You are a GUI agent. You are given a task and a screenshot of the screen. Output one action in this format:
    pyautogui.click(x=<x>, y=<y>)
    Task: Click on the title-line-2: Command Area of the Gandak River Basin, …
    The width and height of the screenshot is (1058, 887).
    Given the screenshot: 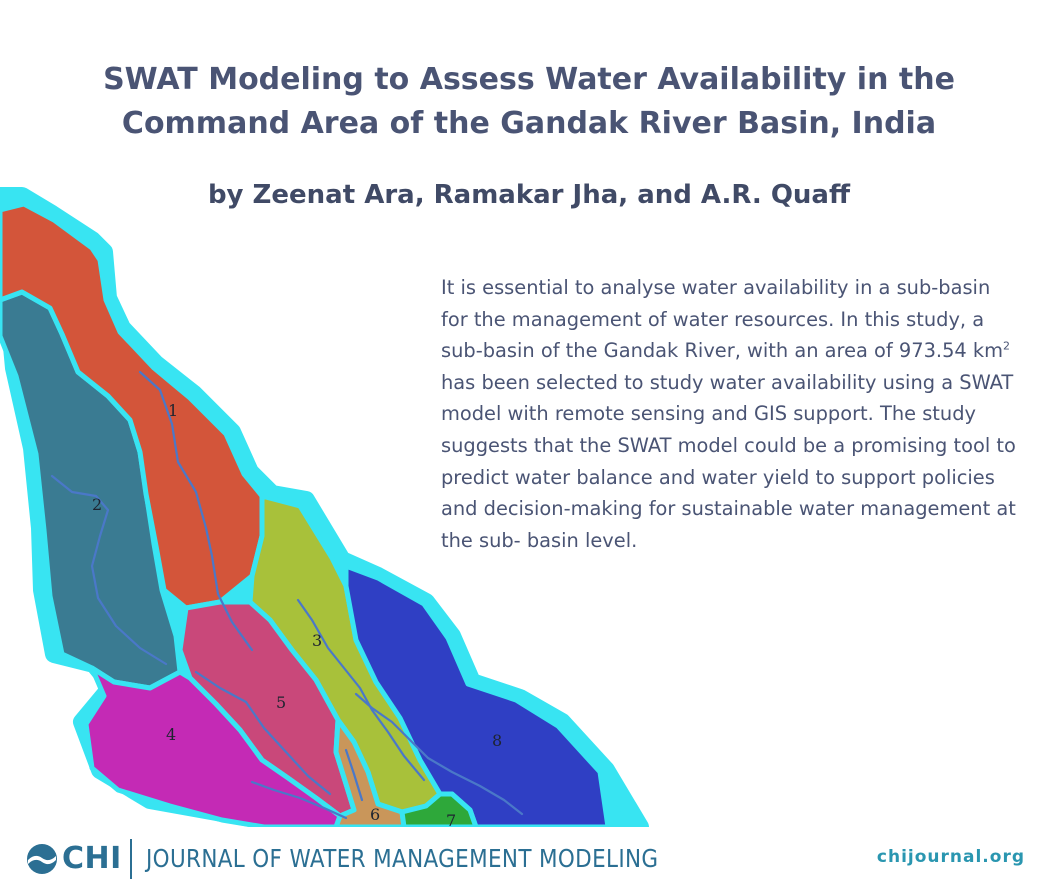 What is the action you would take?
    pyautogui.click(x=529, y=123)
    